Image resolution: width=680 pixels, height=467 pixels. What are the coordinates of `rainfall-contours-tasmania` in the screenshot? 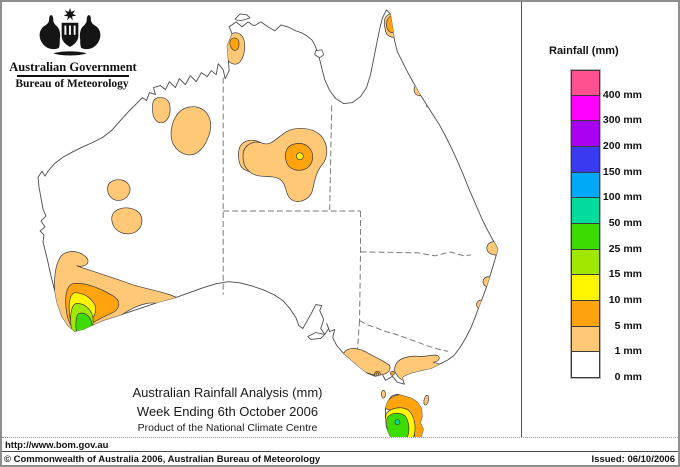 It's located at (404, 415).